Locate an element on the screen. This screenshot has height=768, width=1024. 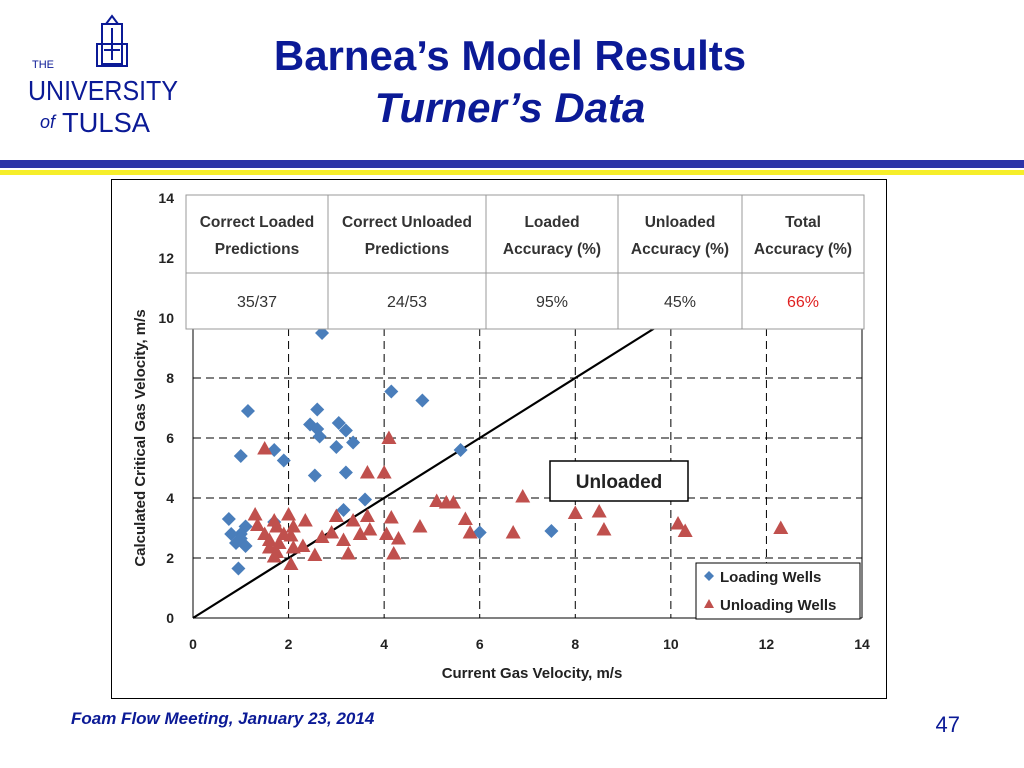
y-tick-label: 10 is located at coordinates (166, 318).